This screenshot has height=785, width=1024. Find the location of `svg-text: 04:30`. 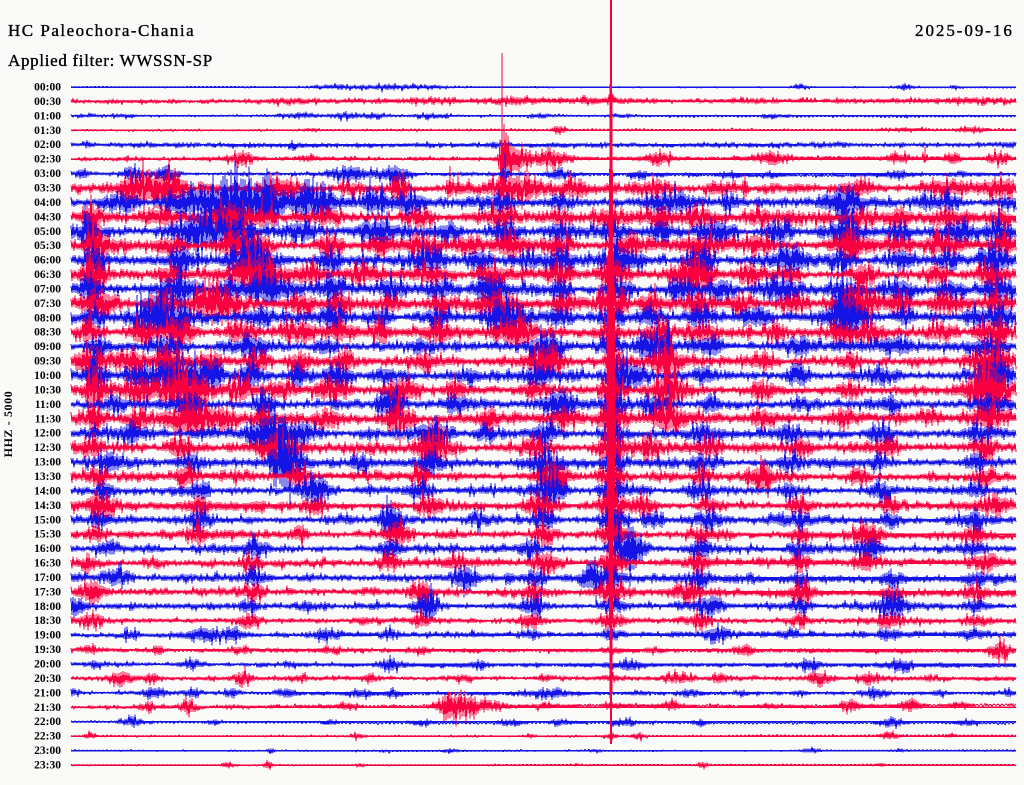

svg-text: 04:30 is located at coordinates (47, 217).